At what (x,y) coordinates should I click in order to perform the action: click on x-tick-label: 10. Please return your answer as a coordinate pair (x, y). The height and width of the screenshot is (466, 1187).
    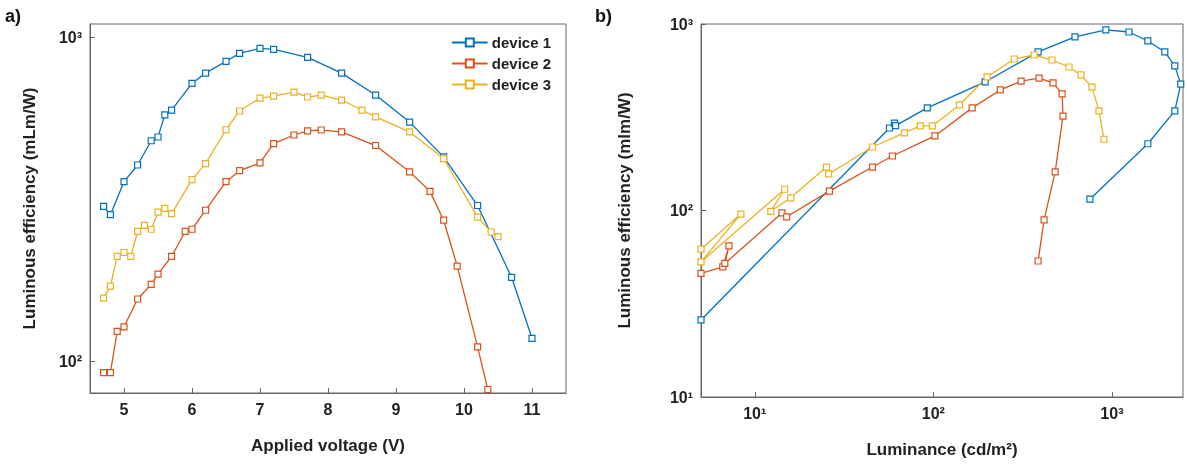
    Looking at the image, I should click on (464, 409).